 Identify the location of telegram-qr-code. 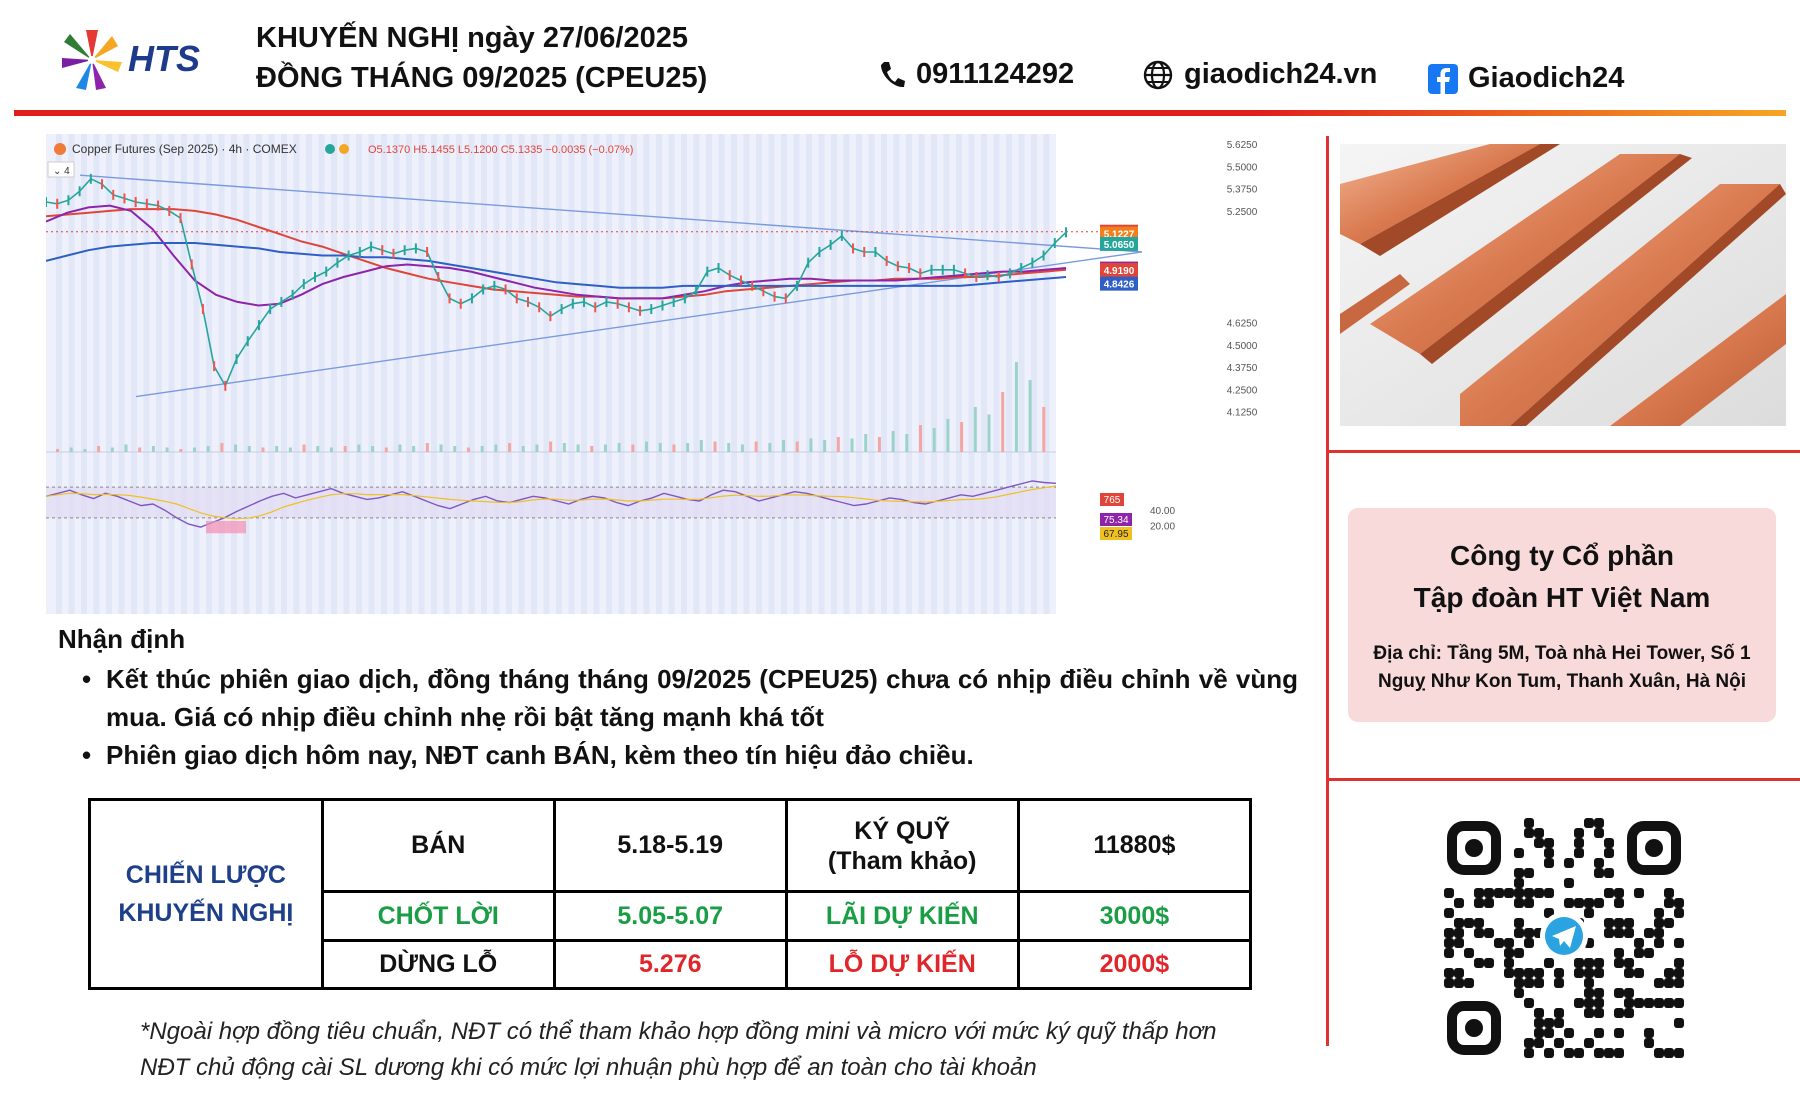
(1564, 938).